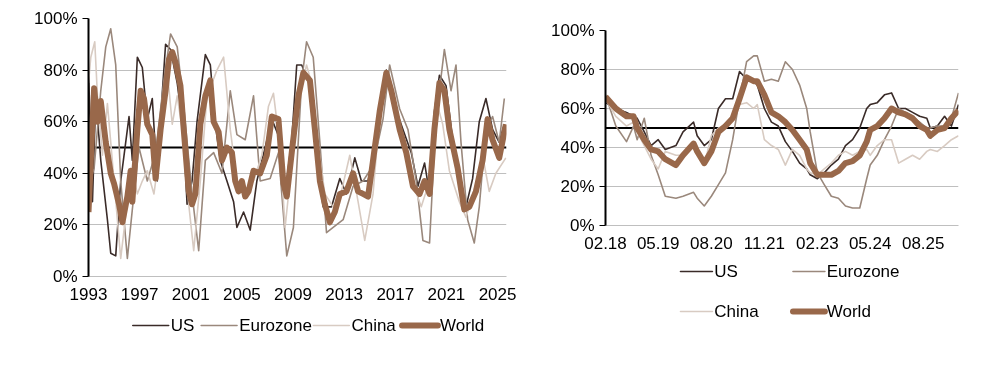  Describe the element at coordinates (446, 294) in the screenshot. I see `x-tick-label: 2021` at that location.